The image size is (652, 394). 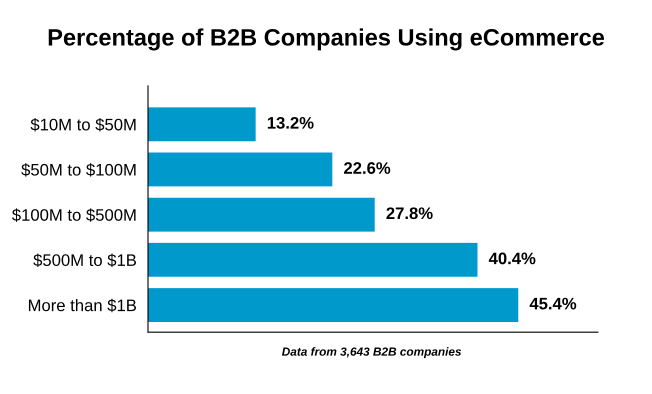 I want to click on y-tick-label: $50M to $100M, so click(x=78, y=170).